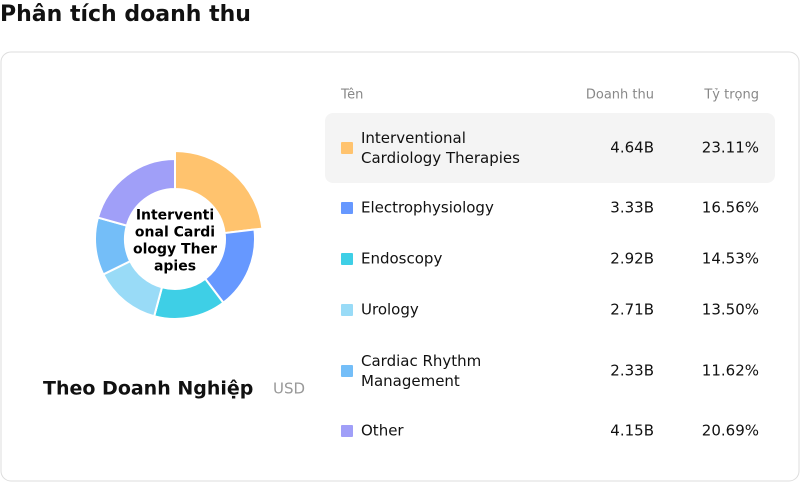 Image resolution: width=800 pixels, height=482 pixels. I want to click on row-share: 13.50%, so click(730, 310).